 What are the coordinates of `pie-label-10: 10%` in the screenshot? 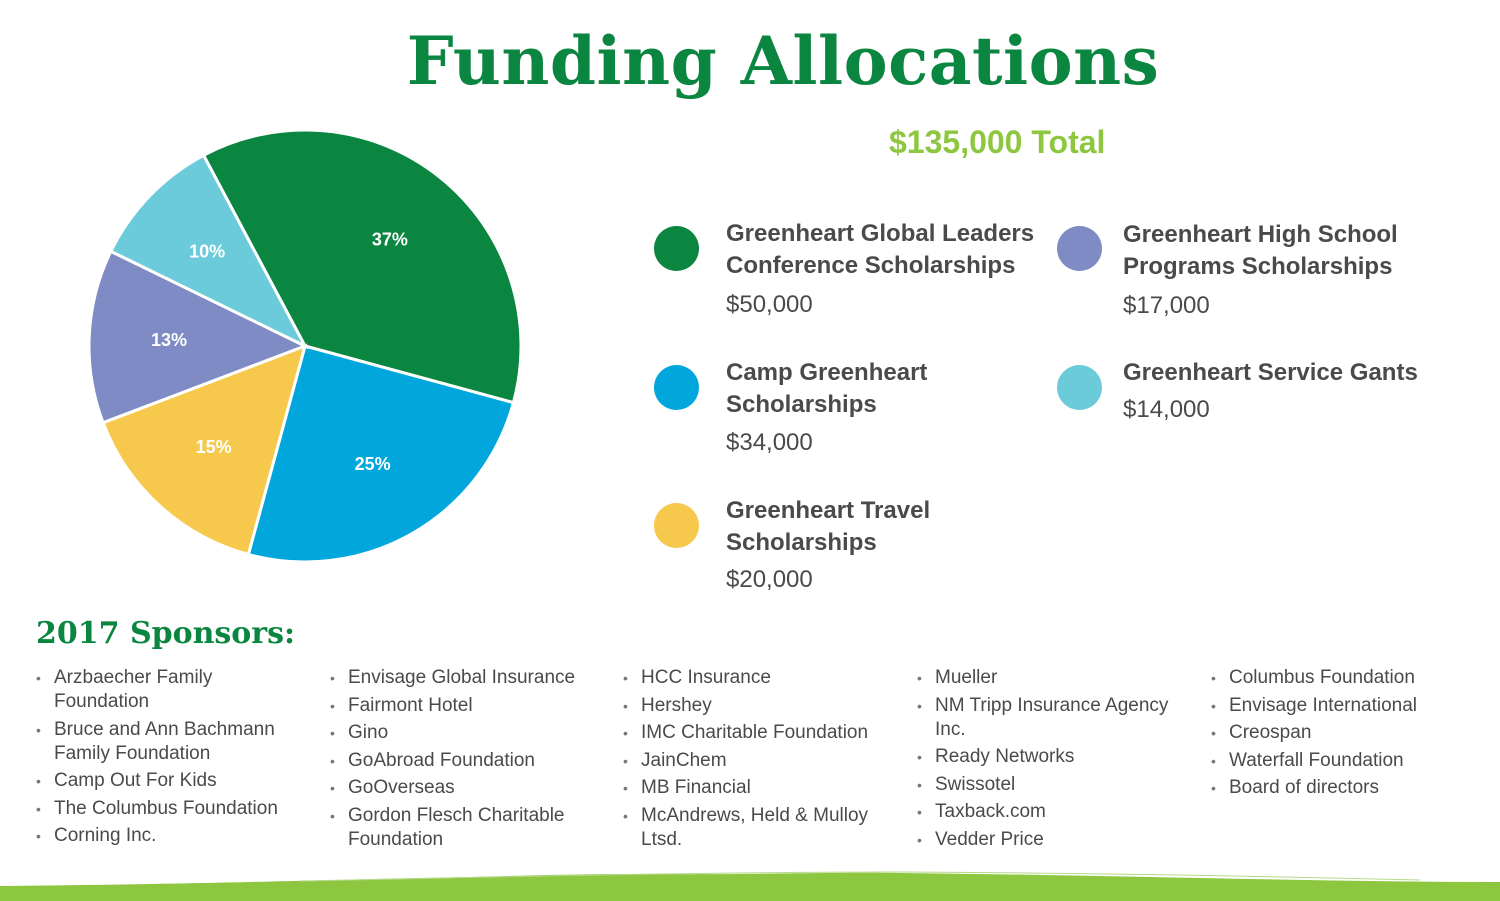 It's located at (207, 251).